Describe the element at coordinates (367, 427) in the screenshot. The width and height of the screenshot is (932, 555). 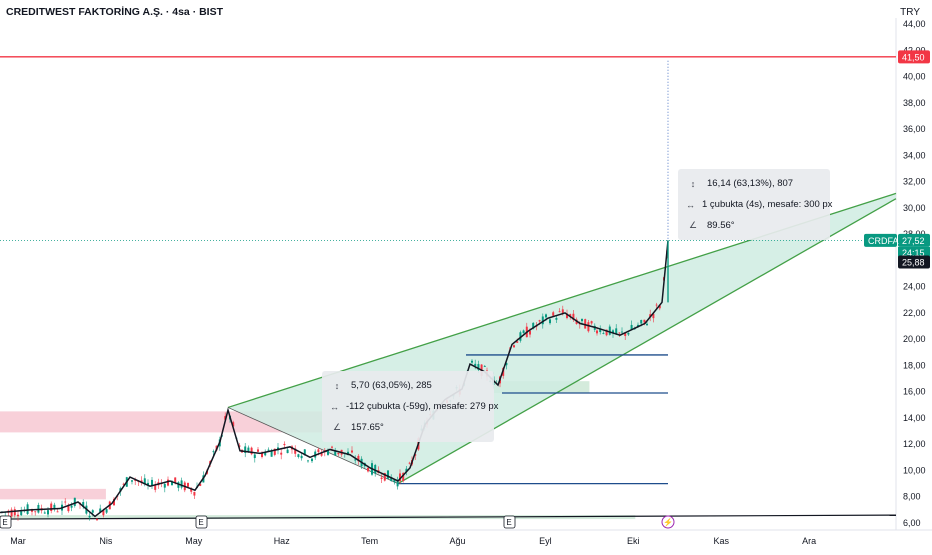
I see `measure-1-angle: 157.65°` at that location.